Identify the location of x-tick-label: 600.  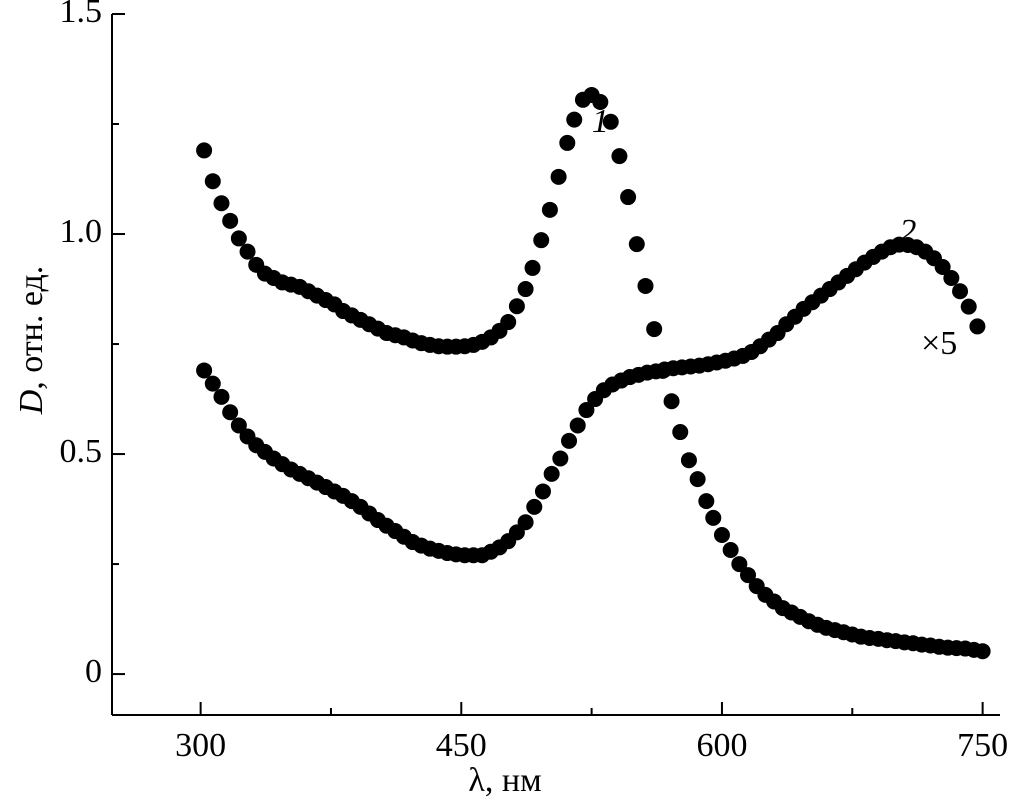
(721, 745).